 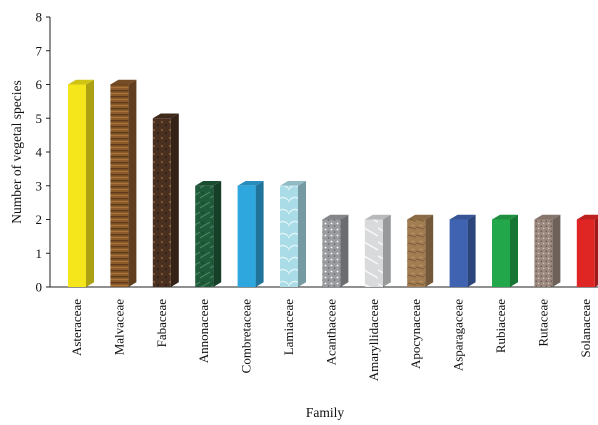 What do you see at coordinates (118, 327) in the screenshot?
I see `category-label: Malvaceae` at bounding box center [118, 327].